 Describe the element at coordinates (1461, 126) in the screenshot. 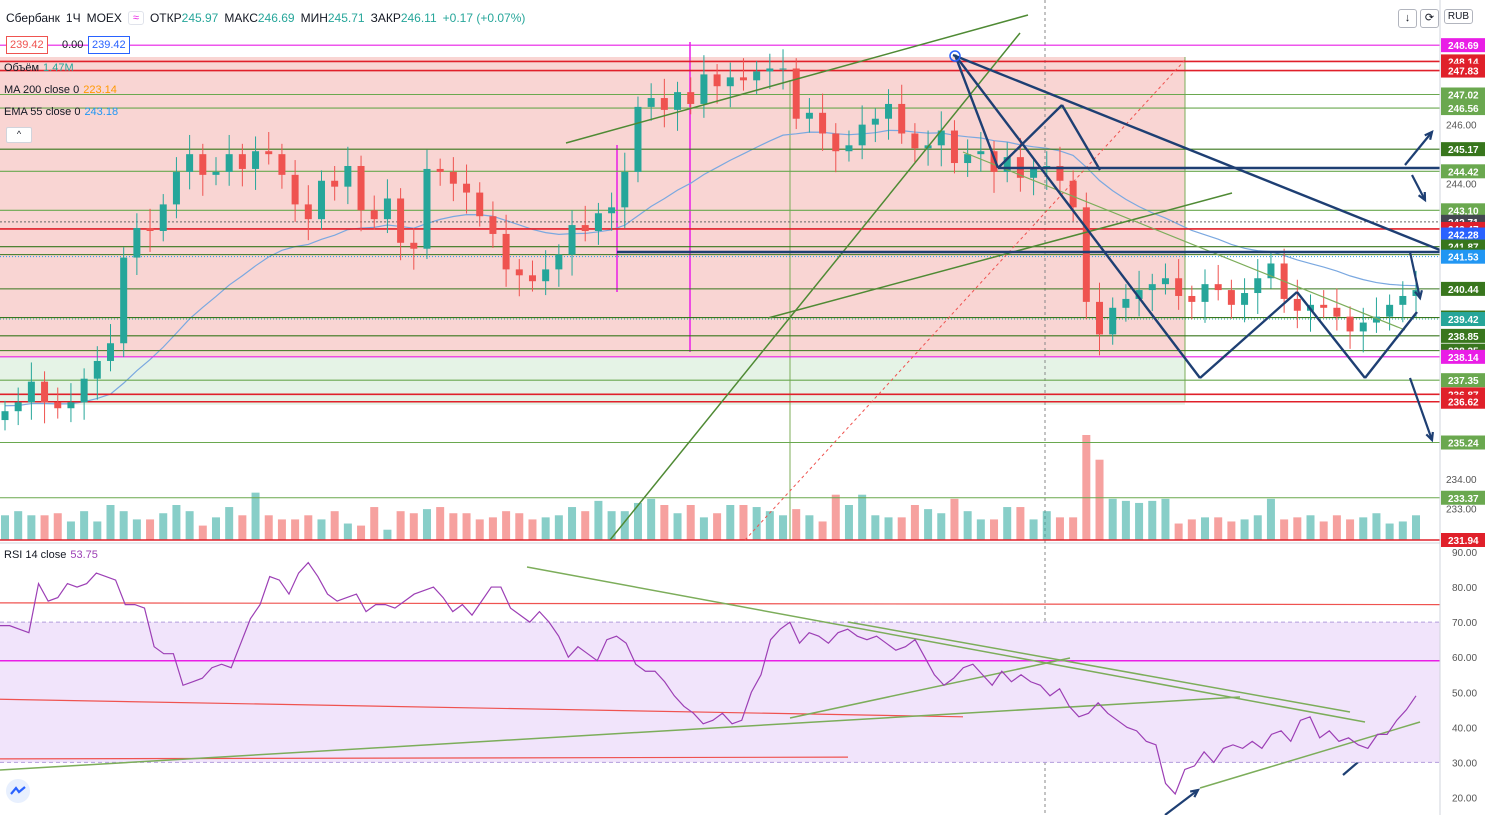

I see `axis-tick-label: 246.00` at that location.